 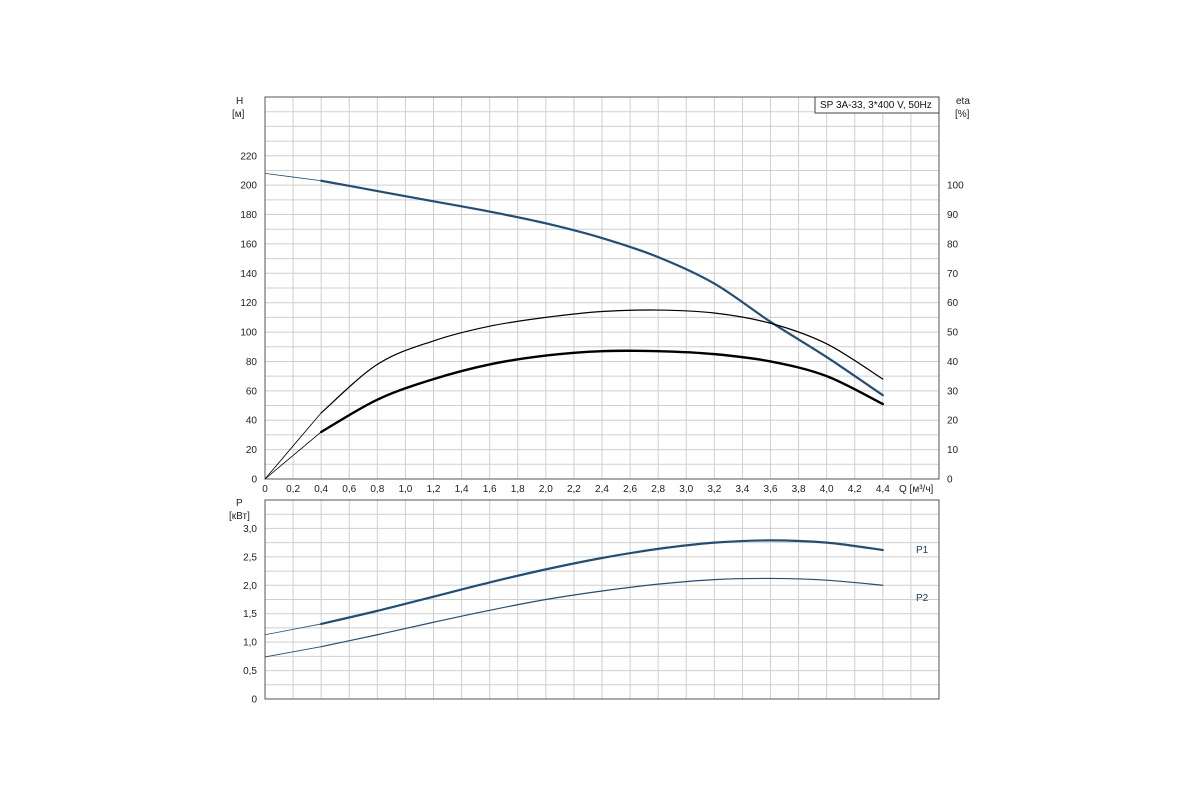 I want to click on head-axis-ticks: 0 20 40 60 80 100 120 140 160 180 200 220, so click(x=248, y=318).